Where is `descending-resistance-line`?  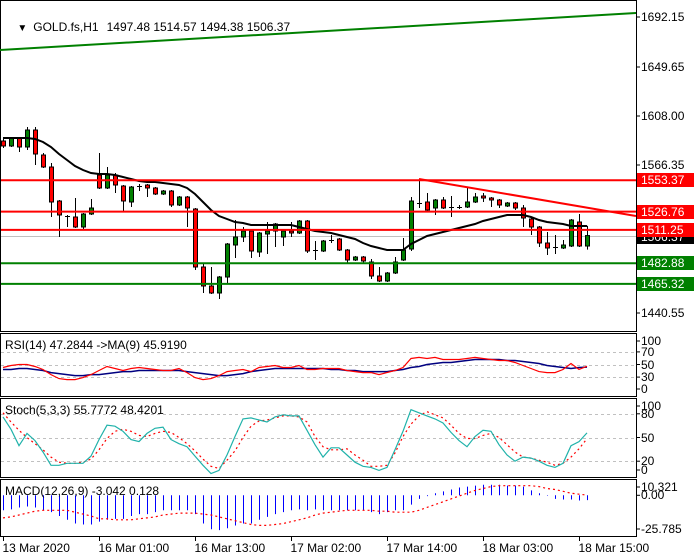 descending-resistance-line is located at coordinates (527, 197).